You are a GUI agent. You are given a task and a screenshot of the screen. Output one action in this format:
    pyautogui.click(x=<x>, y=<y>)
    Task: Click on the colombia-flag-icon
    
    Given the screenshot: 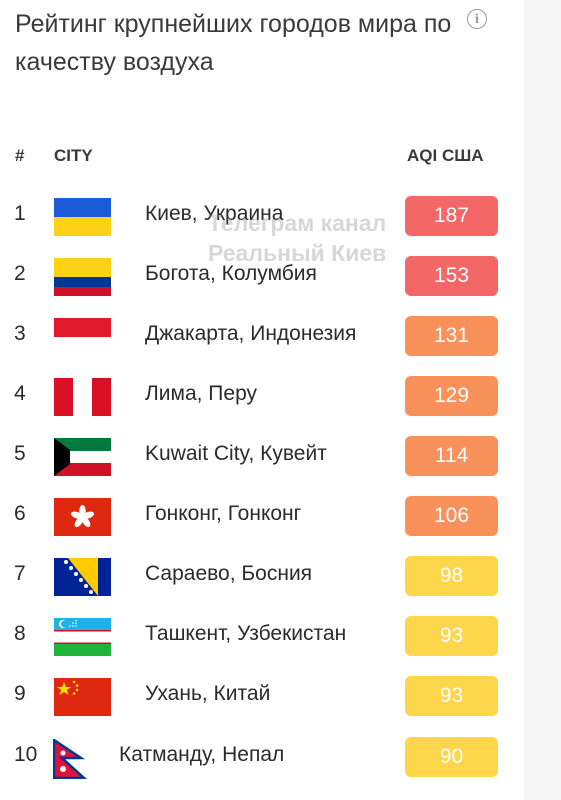 What is the action you would take?
    pyautogui.click(x=82, y=277)
    